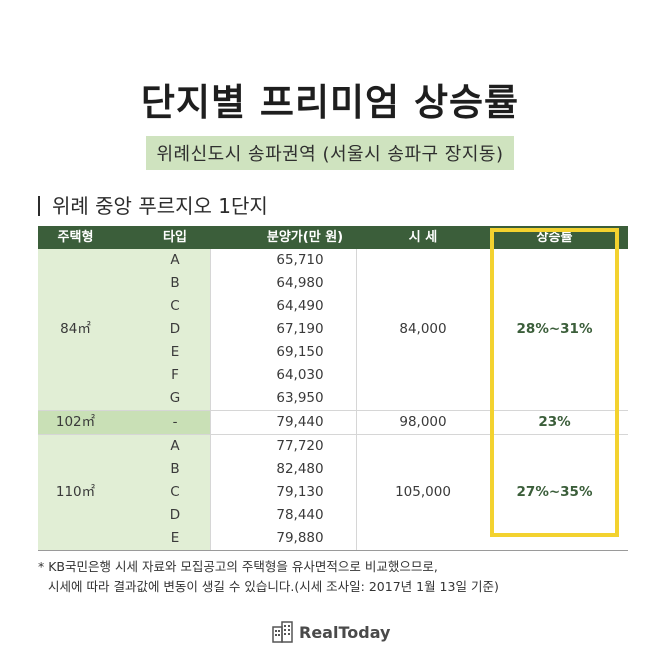 This screenshot has height=660, width=660. Describe the element at coordinates (175, 375) in the screenshot. I see `type-cell: F` at that location.